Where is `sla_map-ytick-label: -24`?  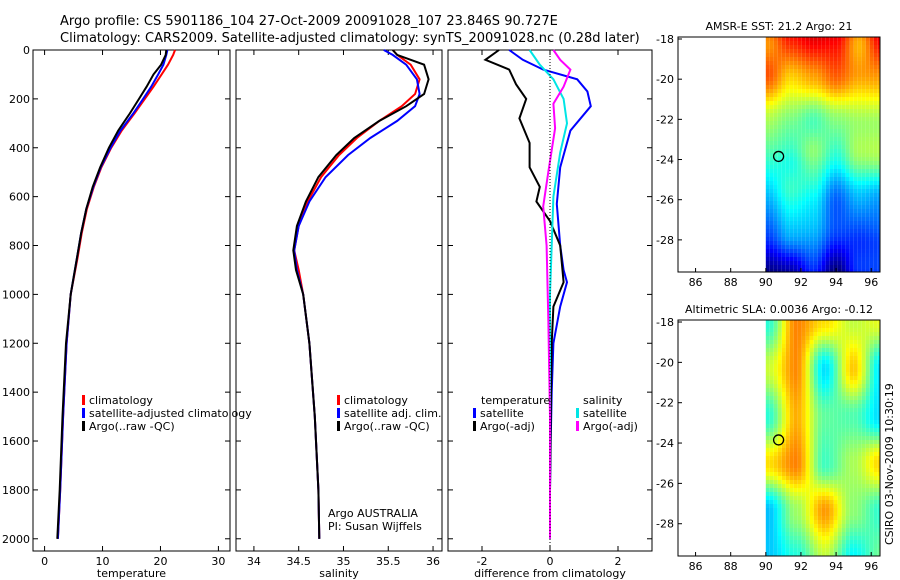 sla_map-ytick-label: -24 is located at coordinates (665, 443).